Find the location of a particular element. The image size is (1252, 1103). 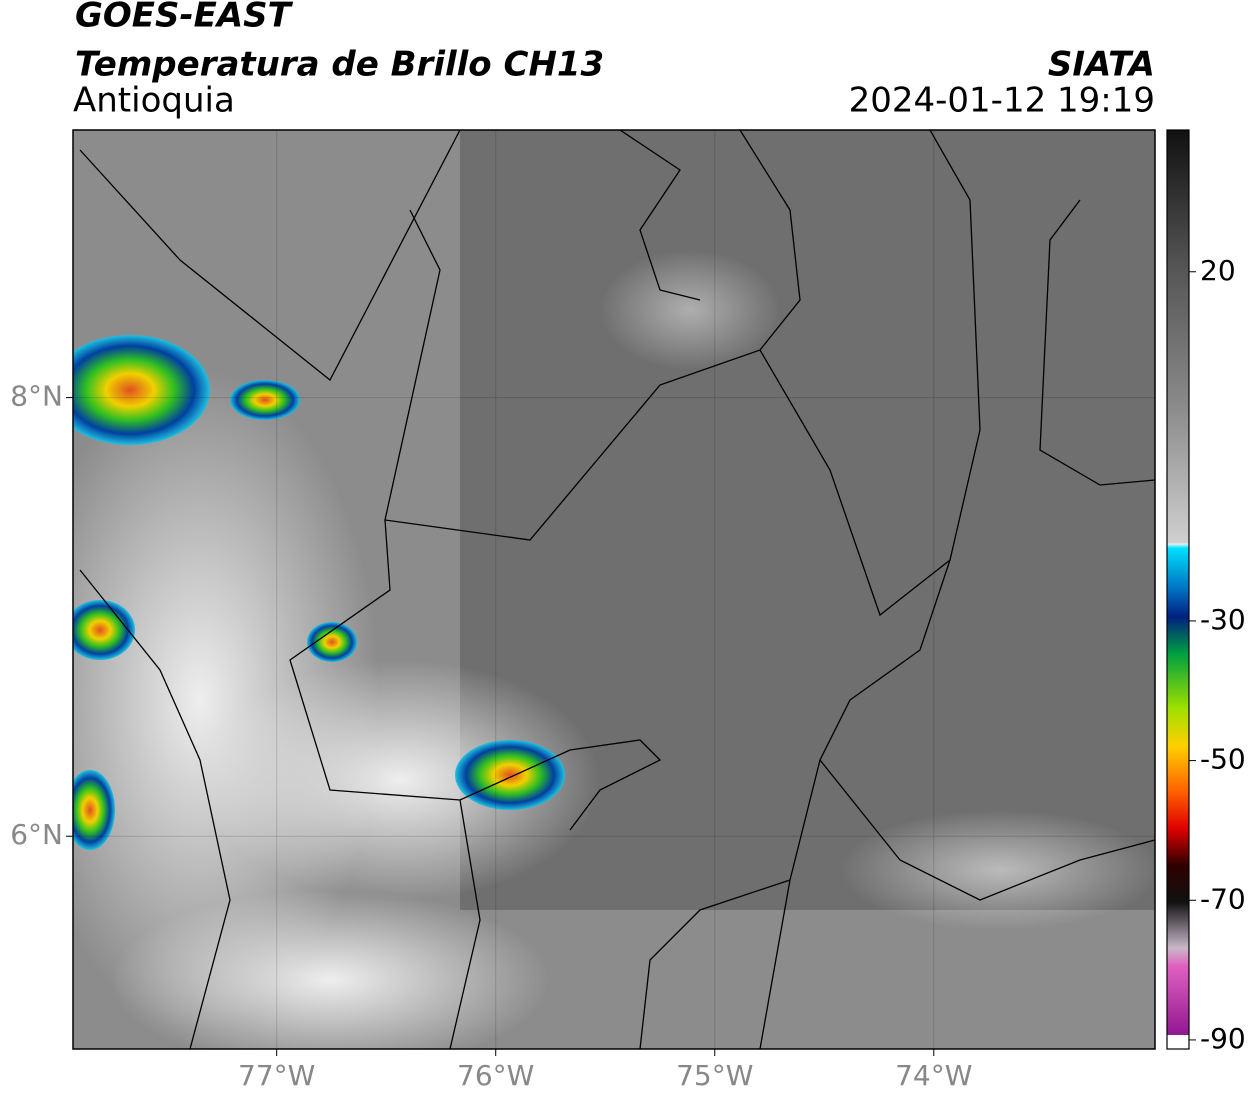

colorbar-label: -70 is located at coordinates (1223, 898).